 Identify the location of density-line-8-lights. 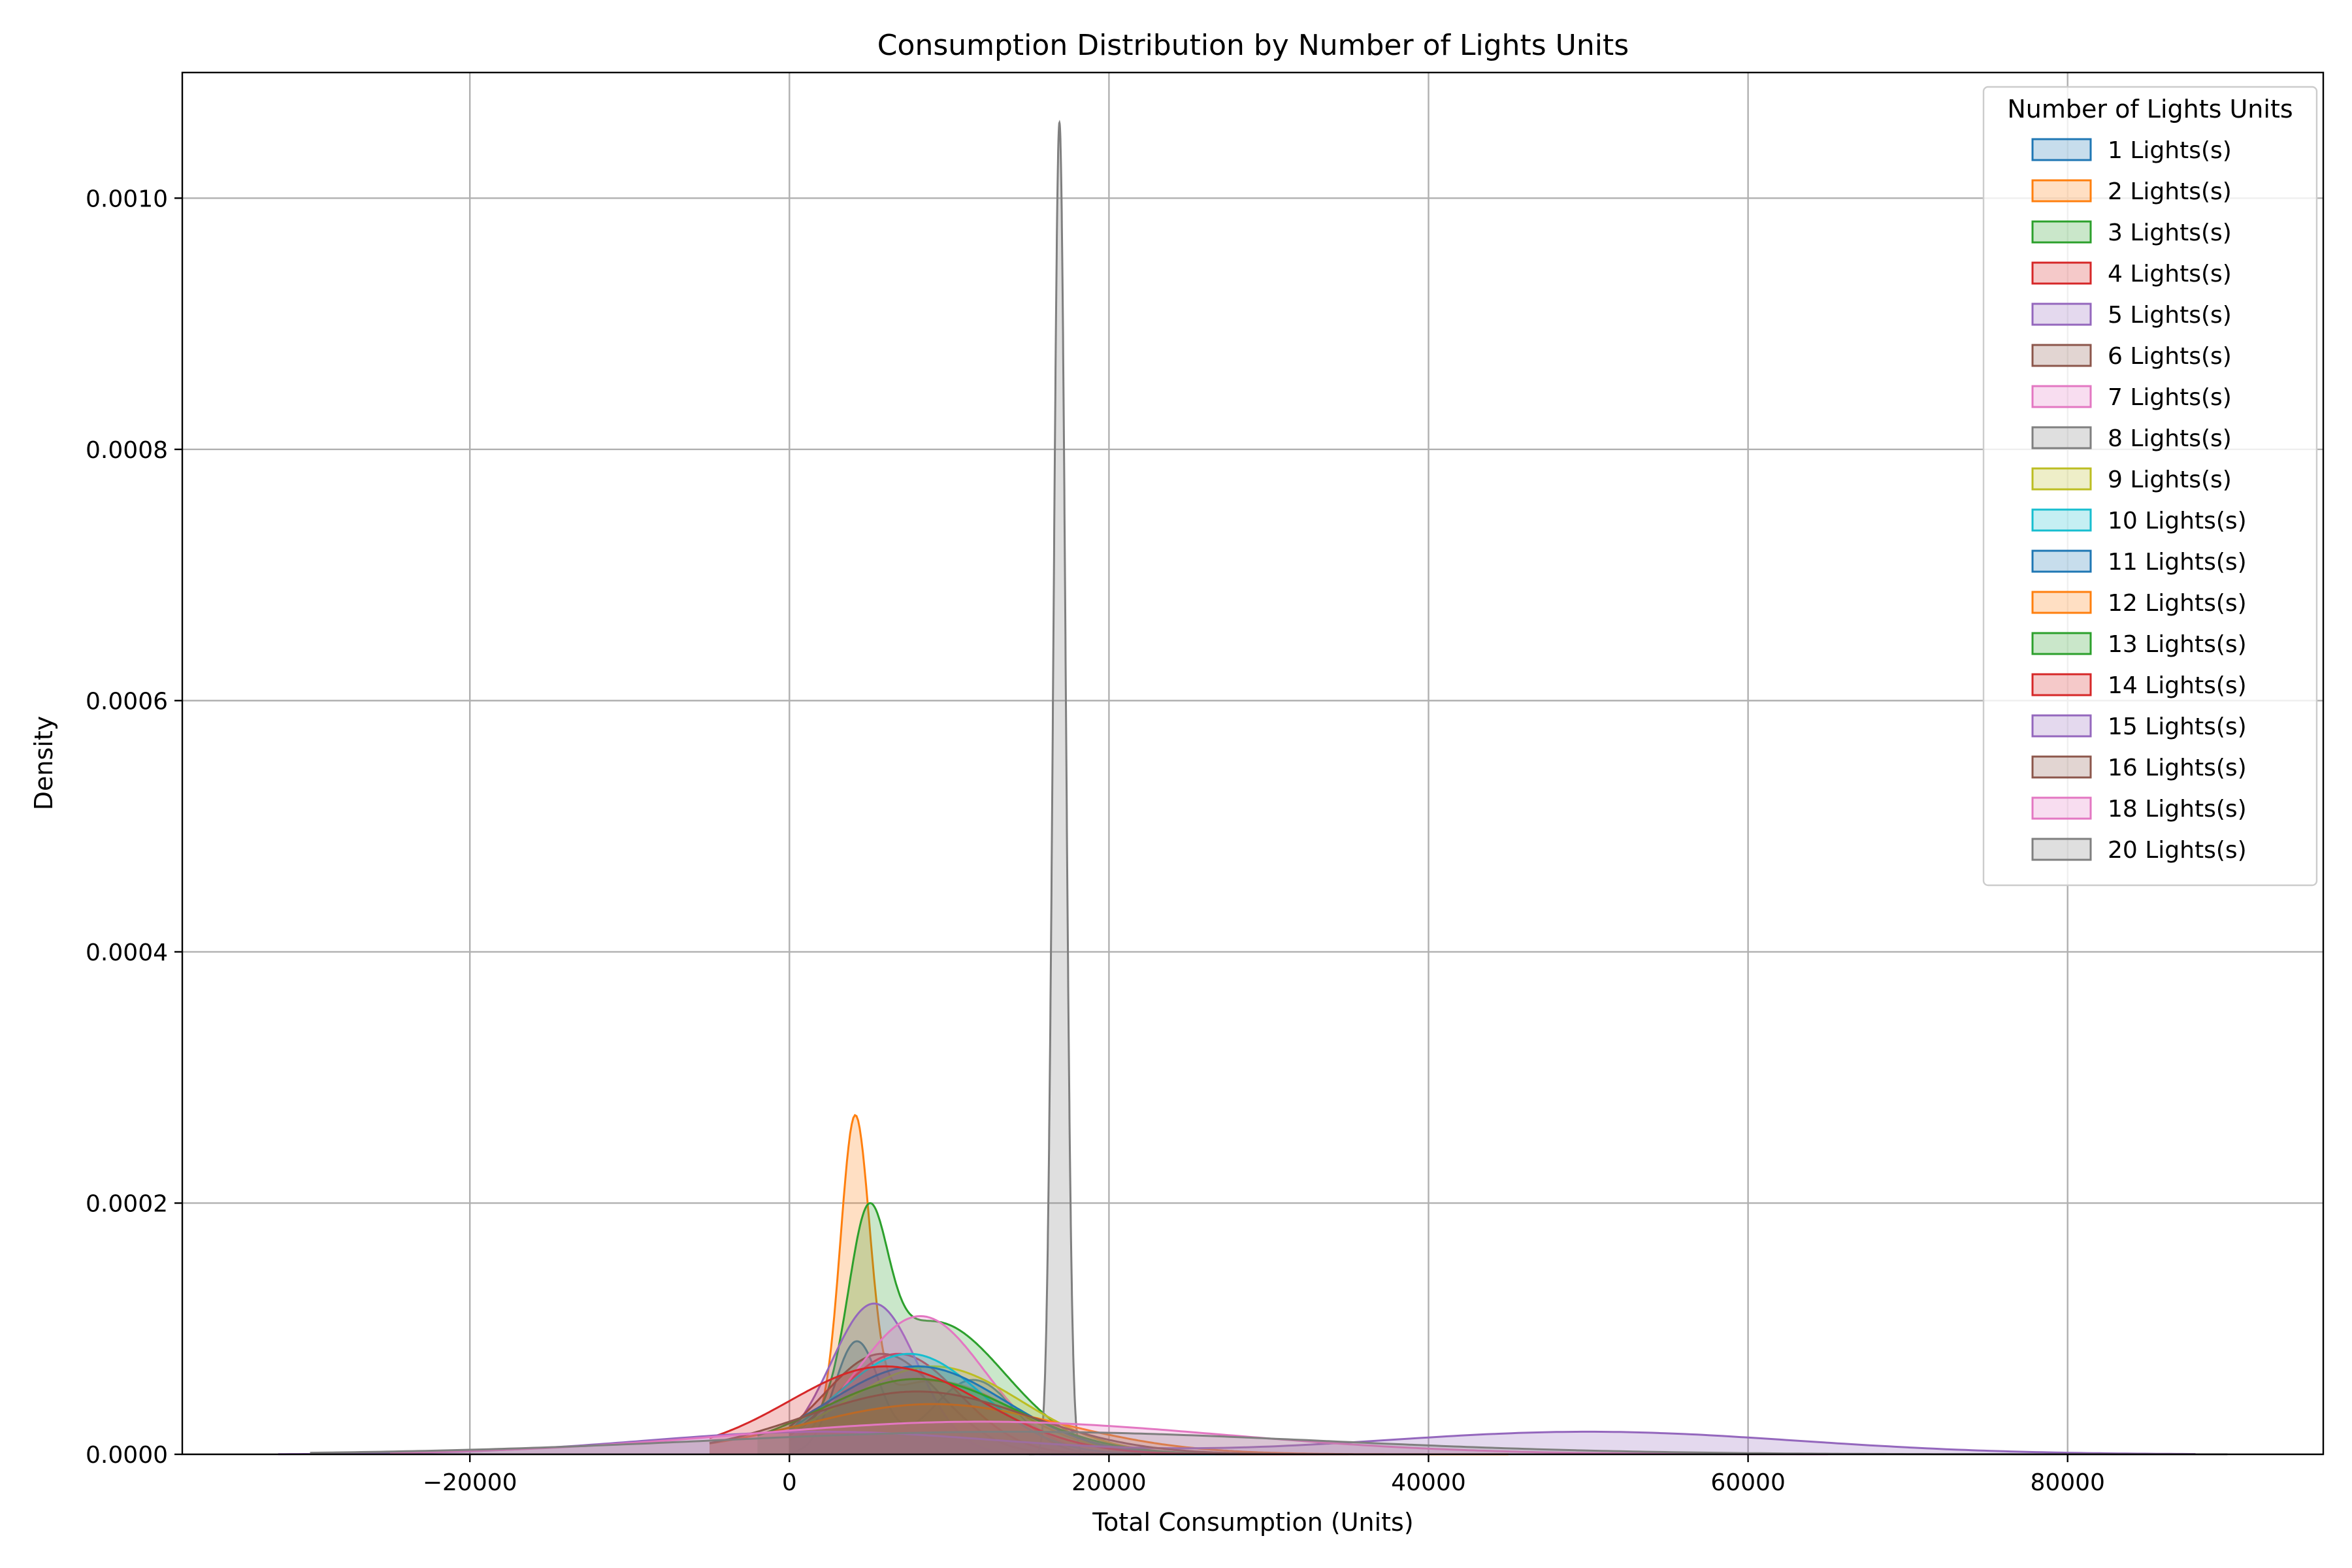
(1057, 788).